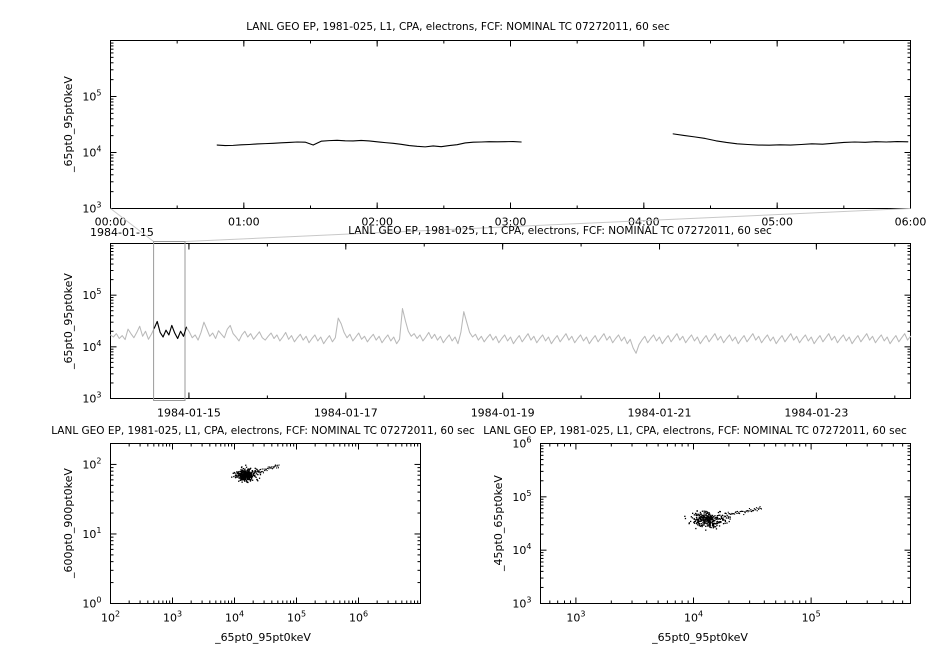 This screenshot has width=926, height=647. I want to click on connector-right, so click(547, 225).